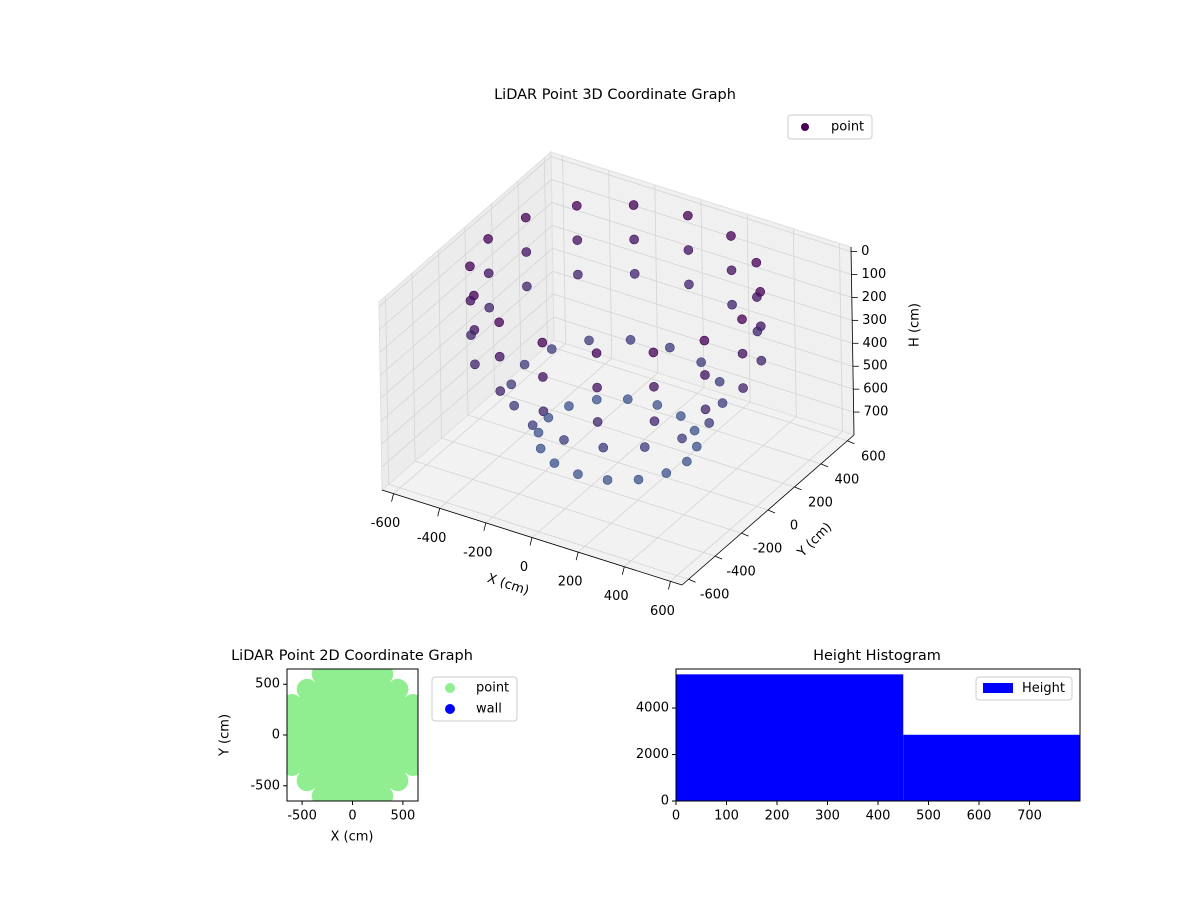 Image resolution: width=1200 pixels, height=900 pixels. Describe the element at coordinates (875, 389) in the screenshot. I see `z-tick-label: 600` at that location.